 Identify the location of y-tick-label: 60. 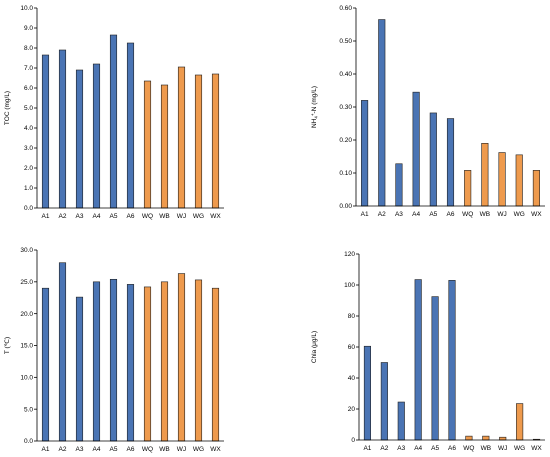
(352, 347).